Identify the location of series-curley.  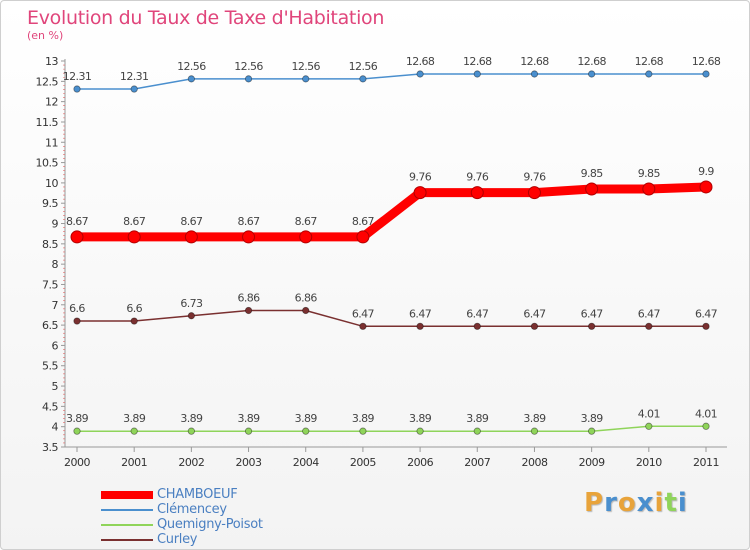
(391, 318).